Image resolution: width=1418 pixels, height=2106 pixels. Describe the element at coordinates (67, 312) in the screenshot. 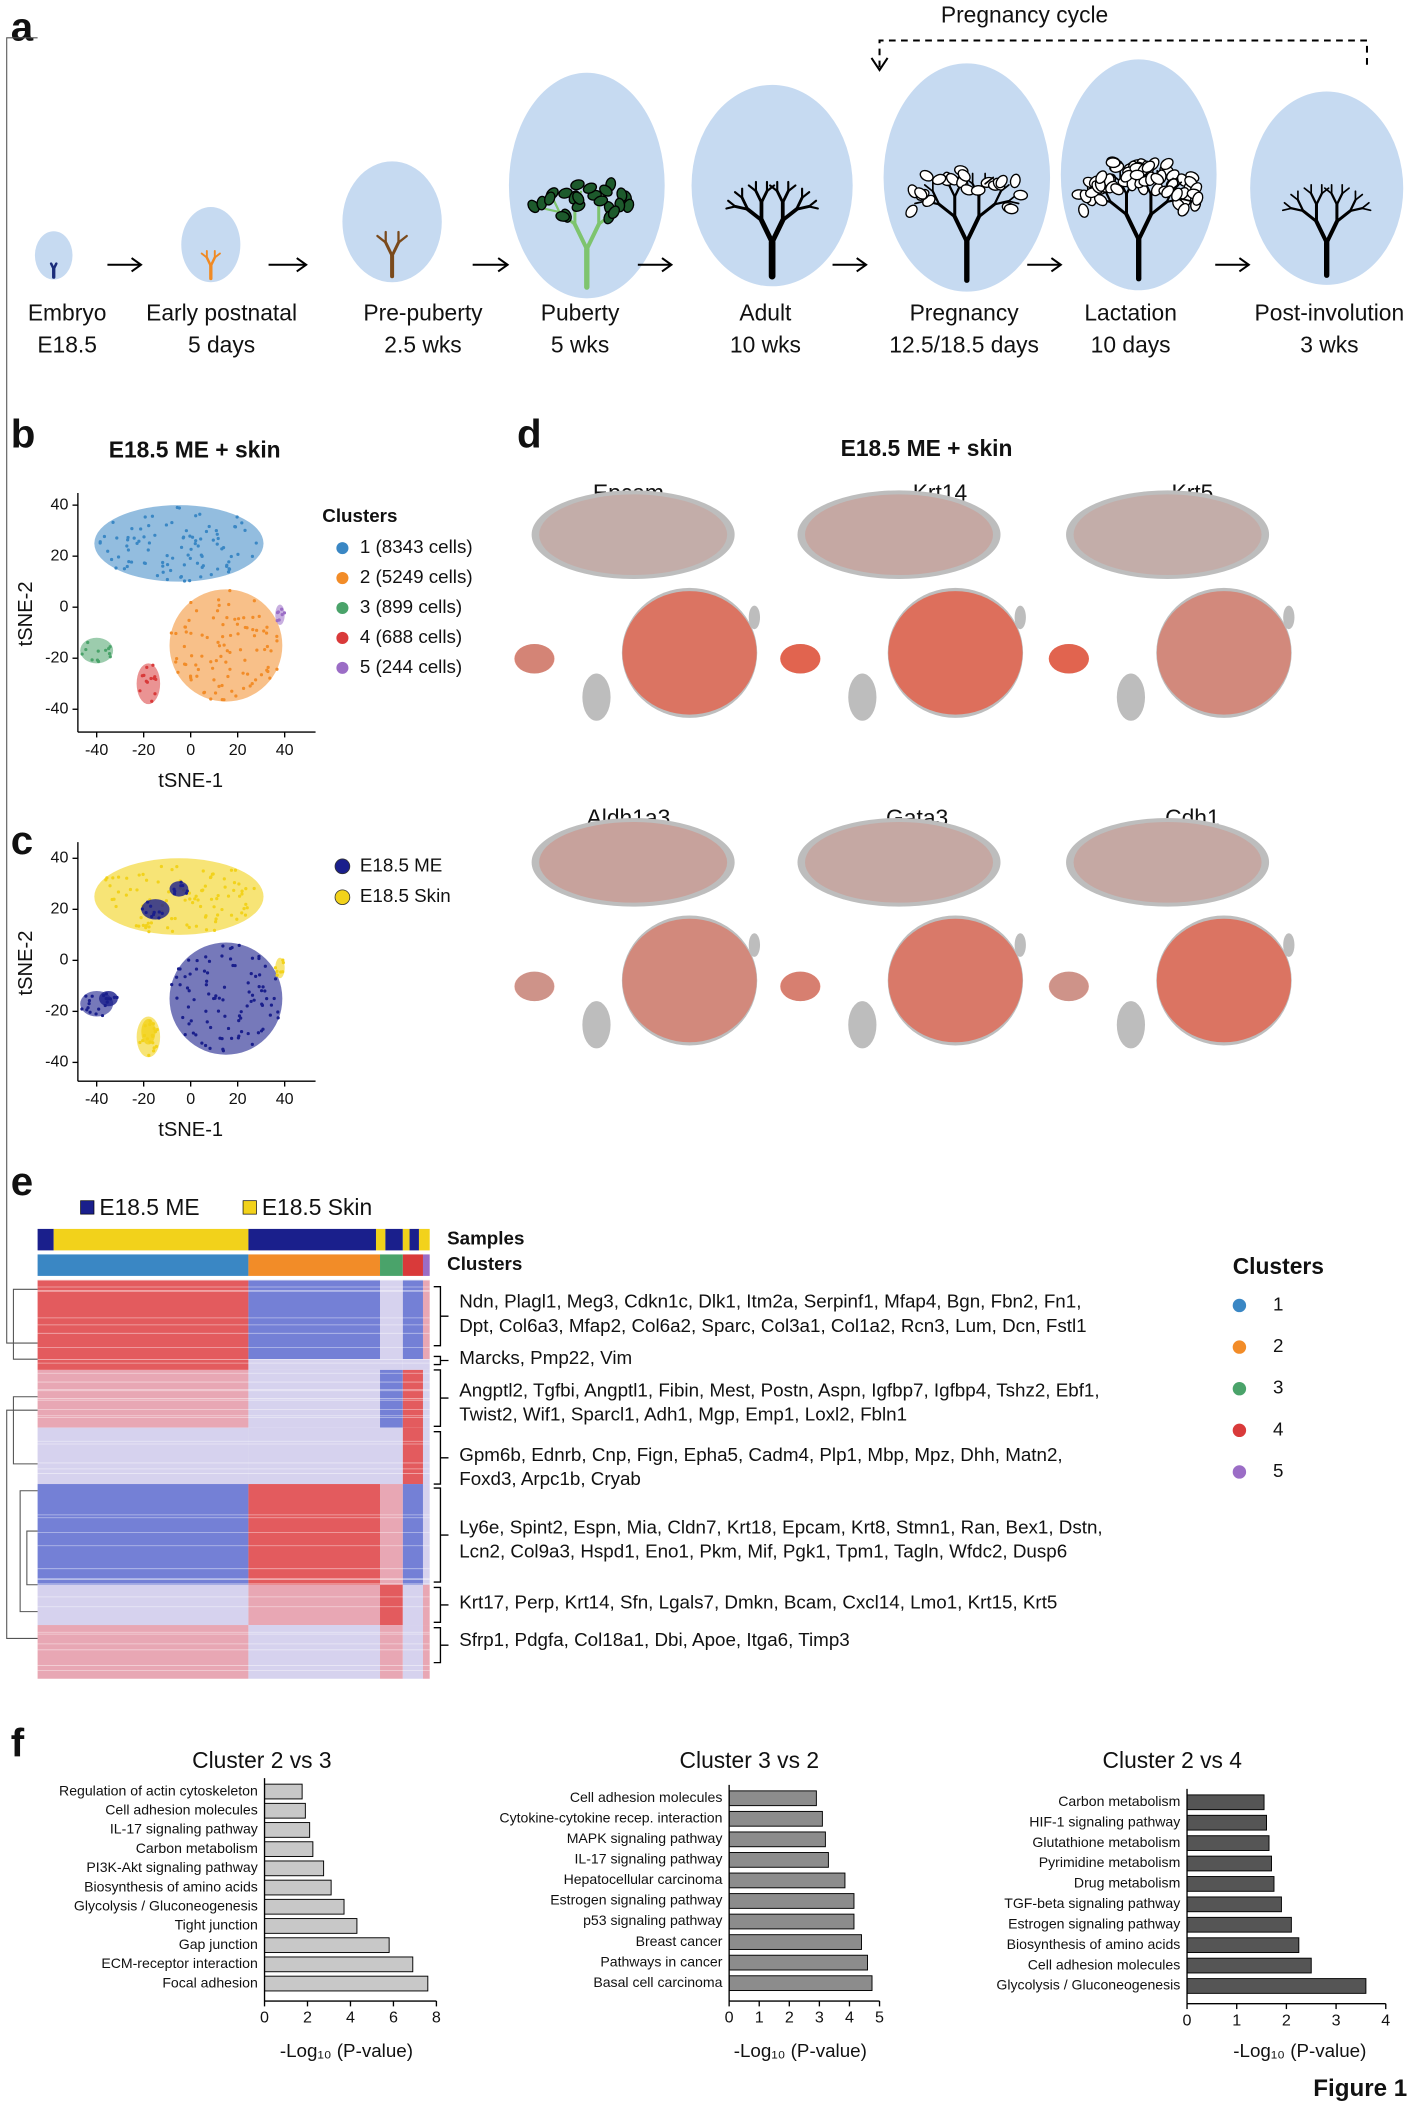

I see `stage-name: Embryo` at that location.